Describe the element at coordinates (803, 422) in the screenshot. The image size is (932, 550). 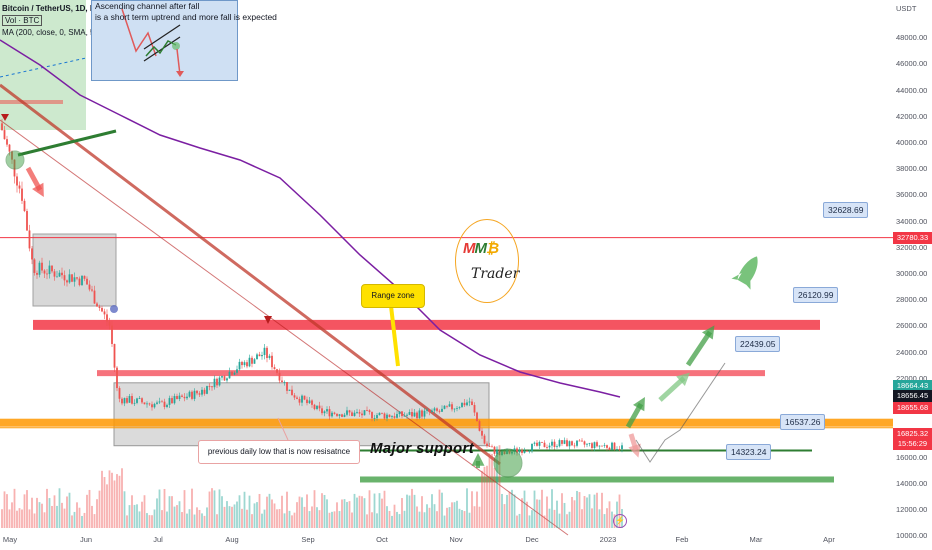
I see `level-label: 16537.26` at that location.